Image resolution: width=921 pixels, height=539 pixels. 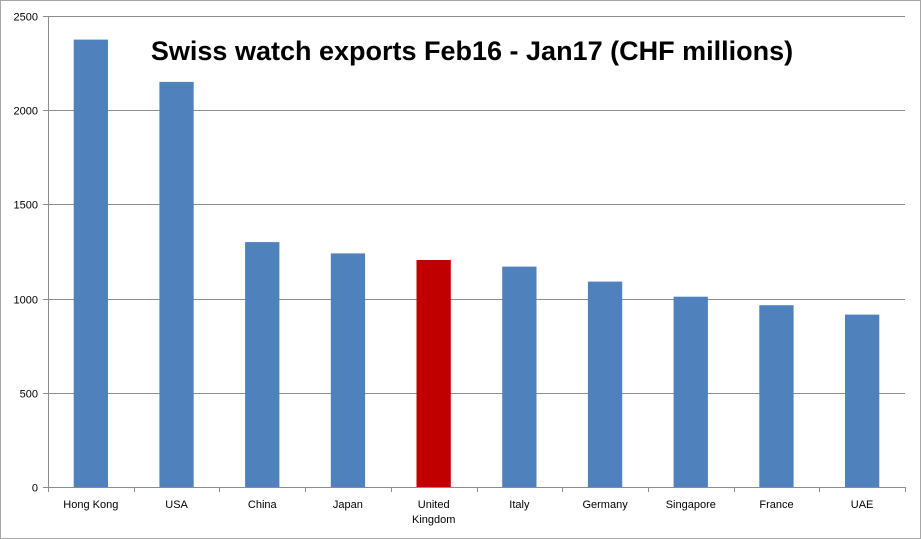 I want to click on x-tick-label-china: China, so click(x=263, y=505).